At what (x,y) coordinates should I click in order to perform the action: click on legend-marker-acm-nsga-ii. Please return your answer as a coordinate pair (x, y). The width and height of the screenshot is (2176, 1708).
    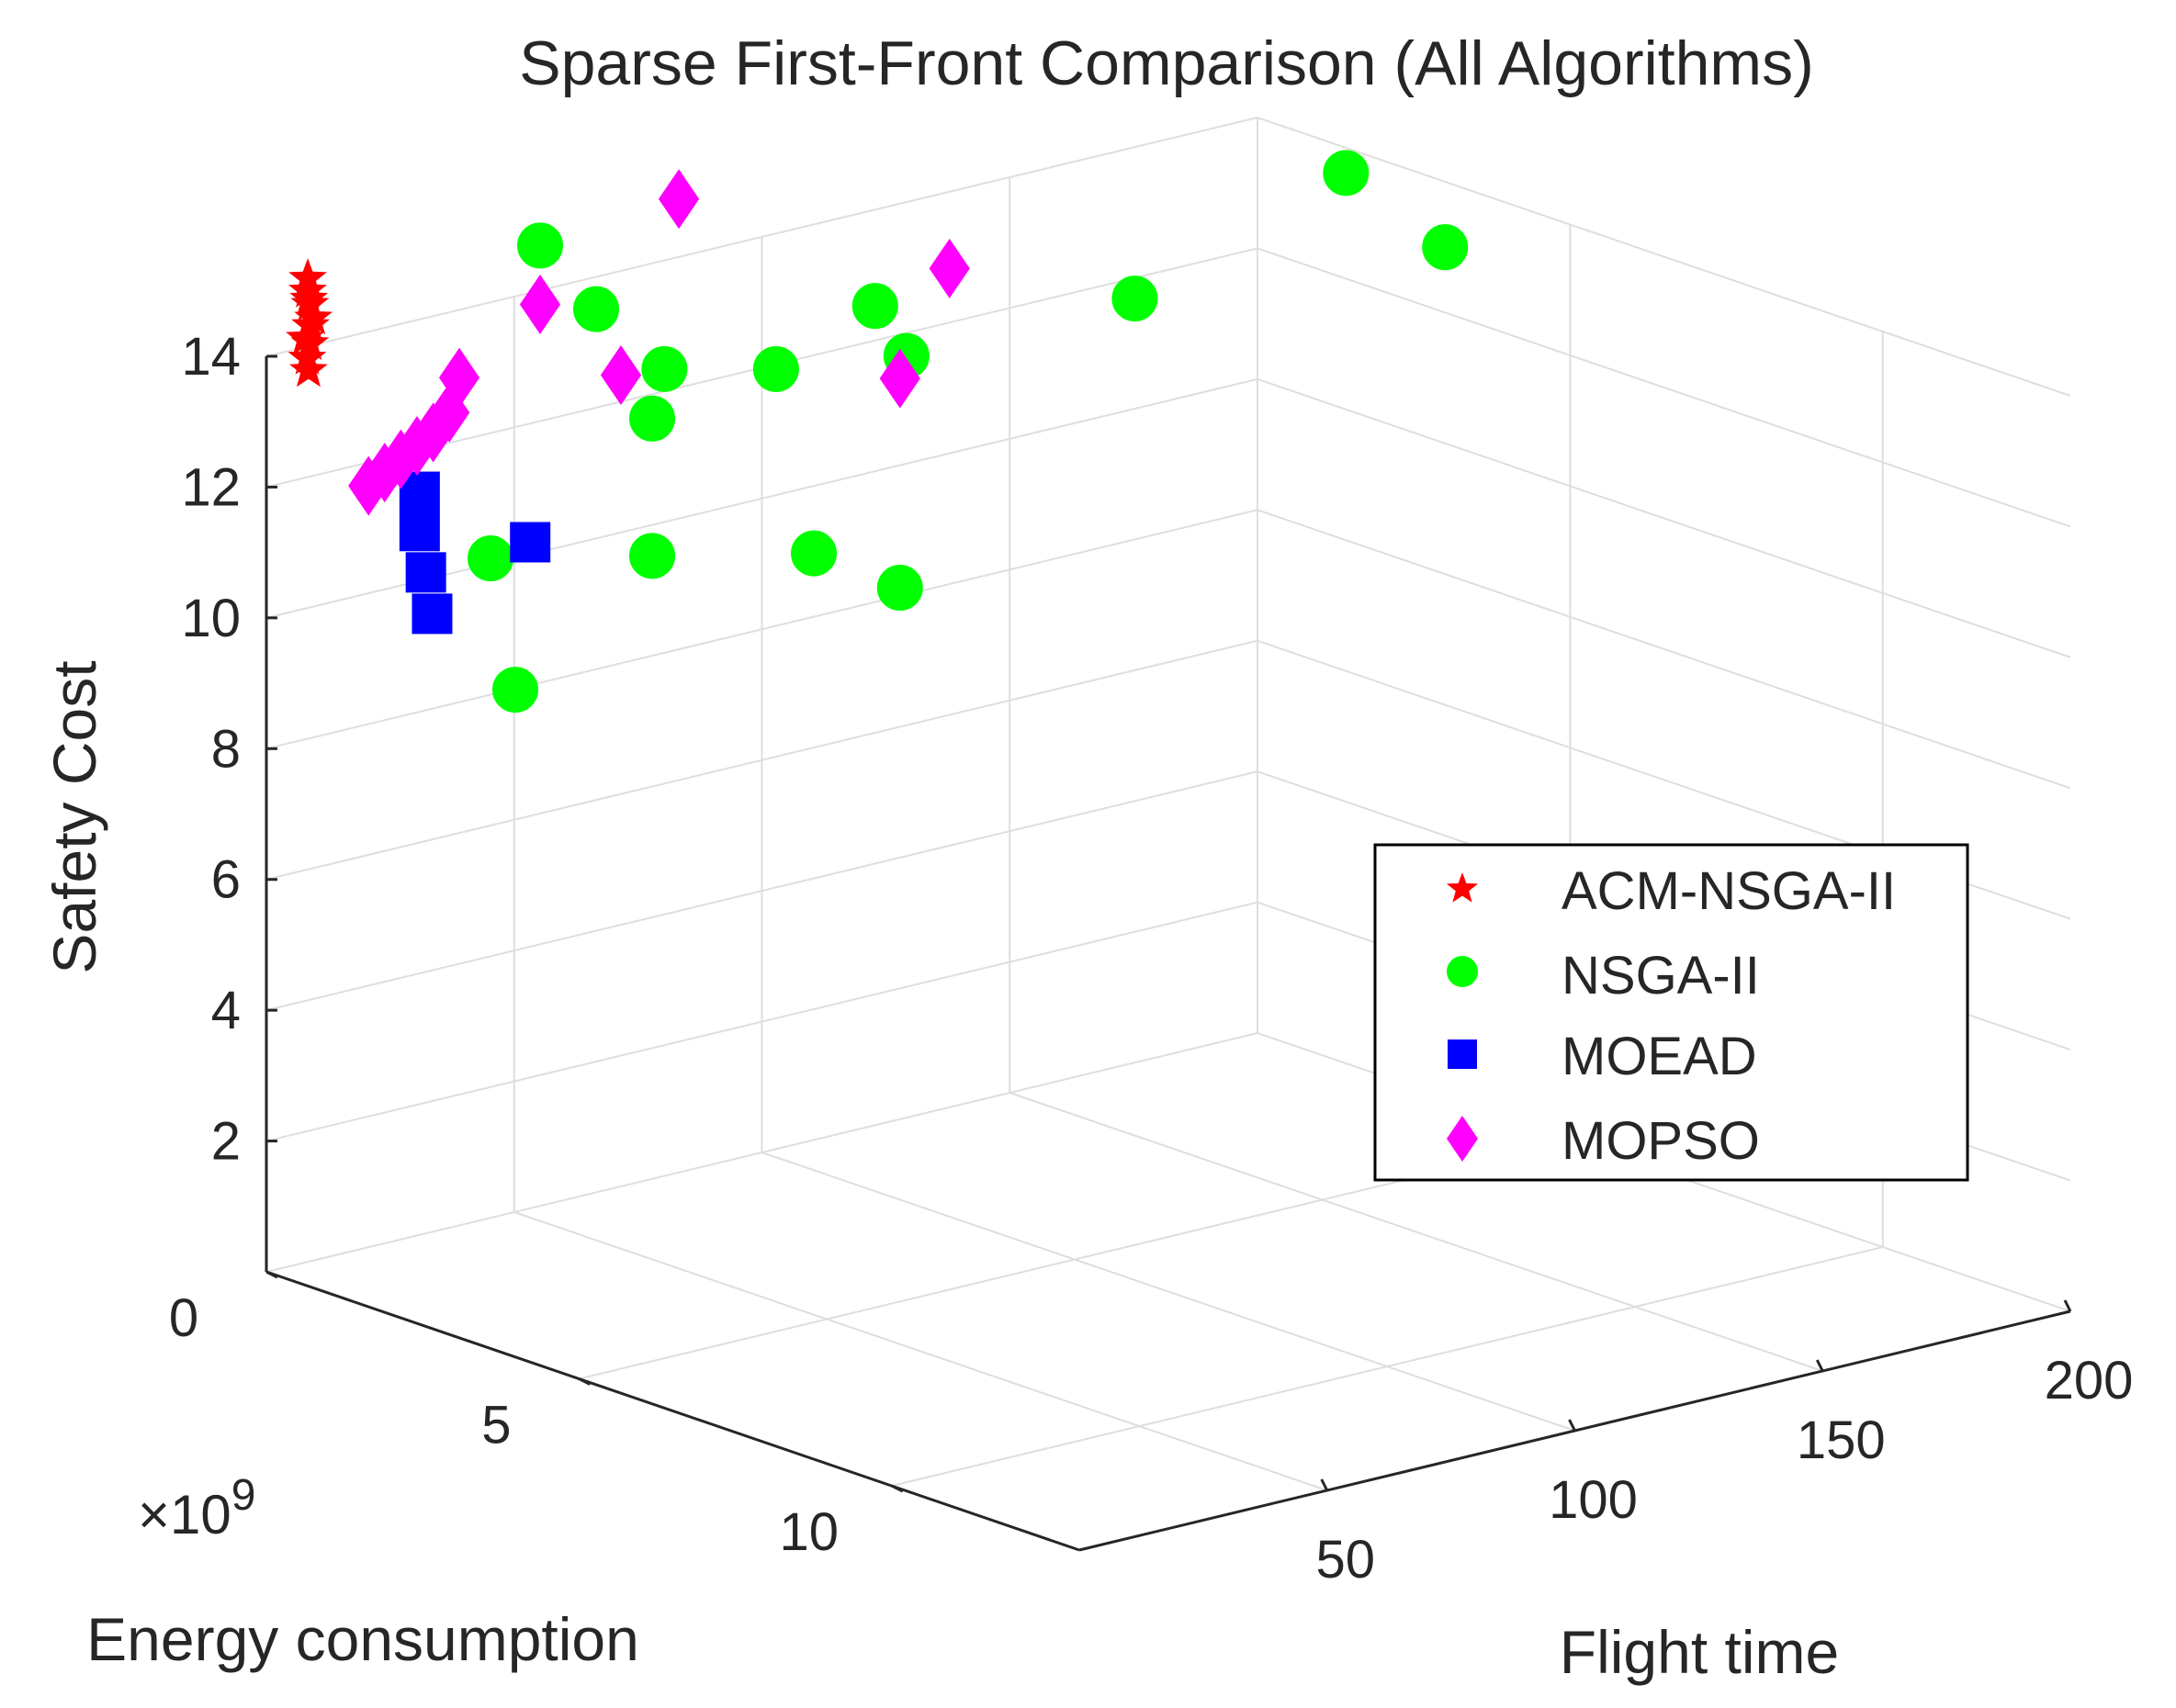
    Looking at the image, I should click on (1462, 888).